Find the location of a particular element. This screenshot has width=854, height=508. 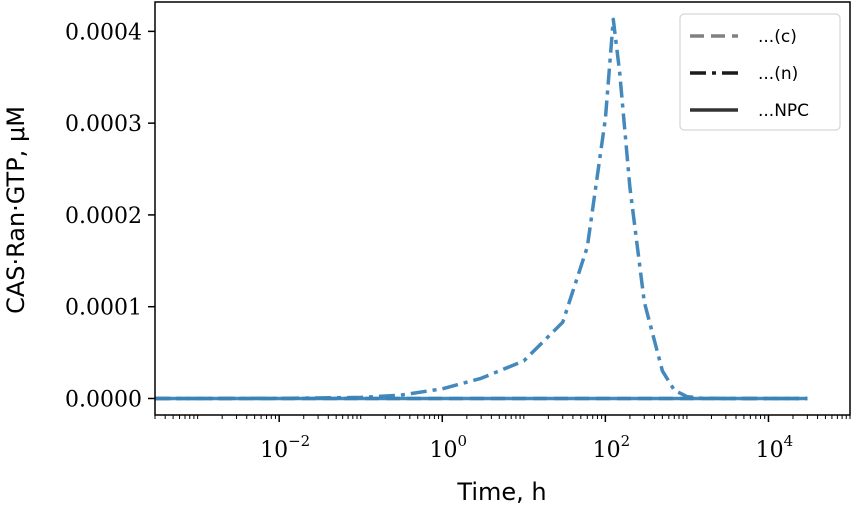

y-axis-label: CAS·Ran·GTP, μM is located at coordinates (16, 210).